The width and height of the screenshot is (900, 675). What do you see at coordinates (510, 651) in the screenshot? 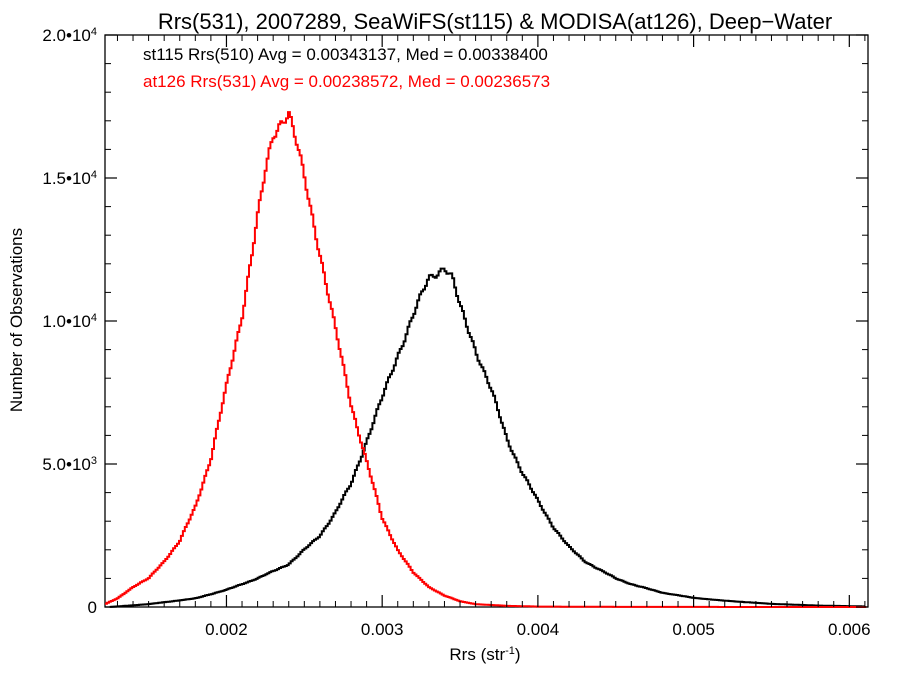
I see `x-axis-label-superscript: -1` at bounding box center [510, 651].